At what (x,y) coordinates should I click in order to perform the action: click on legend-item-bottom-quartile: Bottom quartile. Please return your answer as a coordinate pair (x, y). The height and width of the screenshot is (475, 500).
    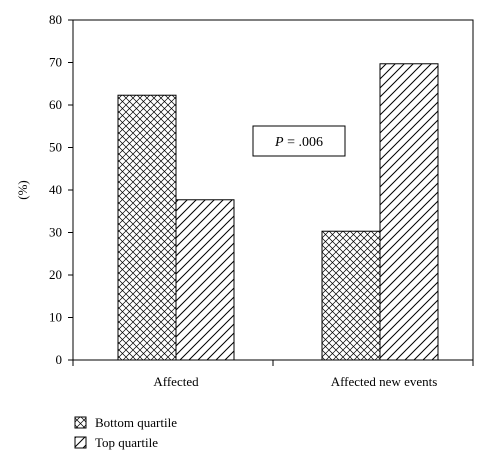
    Looking at the image, I should click on (125, 422).